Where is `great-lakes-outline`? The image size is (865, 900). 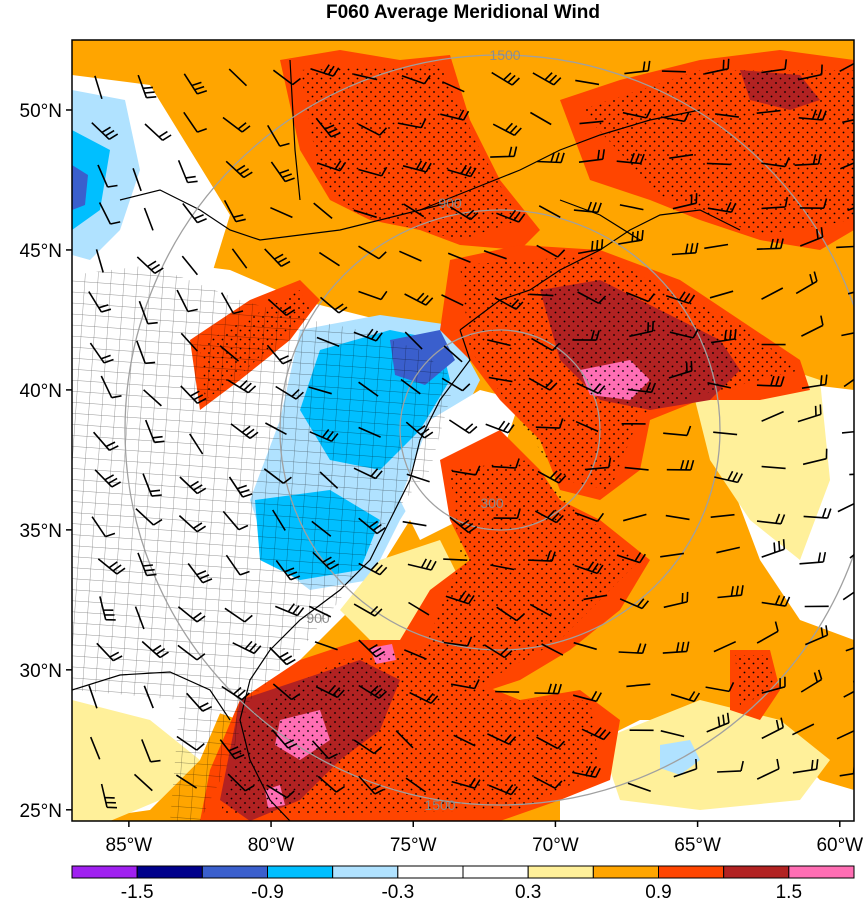
great-lakes-outline is located at coordinates (290, 215).